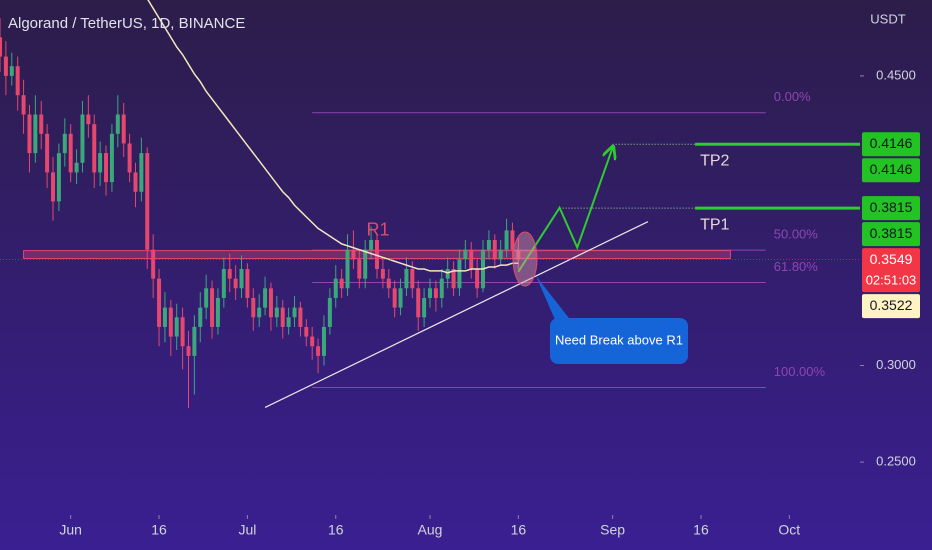 Image resolution: width=932 pixels, height=550 pixels. What do you see at coordinates (891, 259) in the screenshot?
I see `price-label: 0.3549` at bounding box center [891, 259].